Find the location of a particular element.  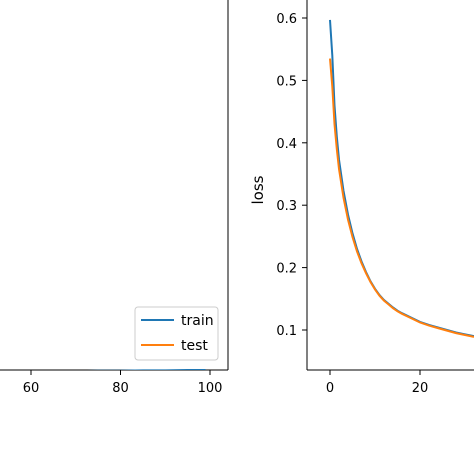

right-y-ticks: 0.6 0.5 0.4 0.3 0.2 0.1 is located at coordinates (291, 175).